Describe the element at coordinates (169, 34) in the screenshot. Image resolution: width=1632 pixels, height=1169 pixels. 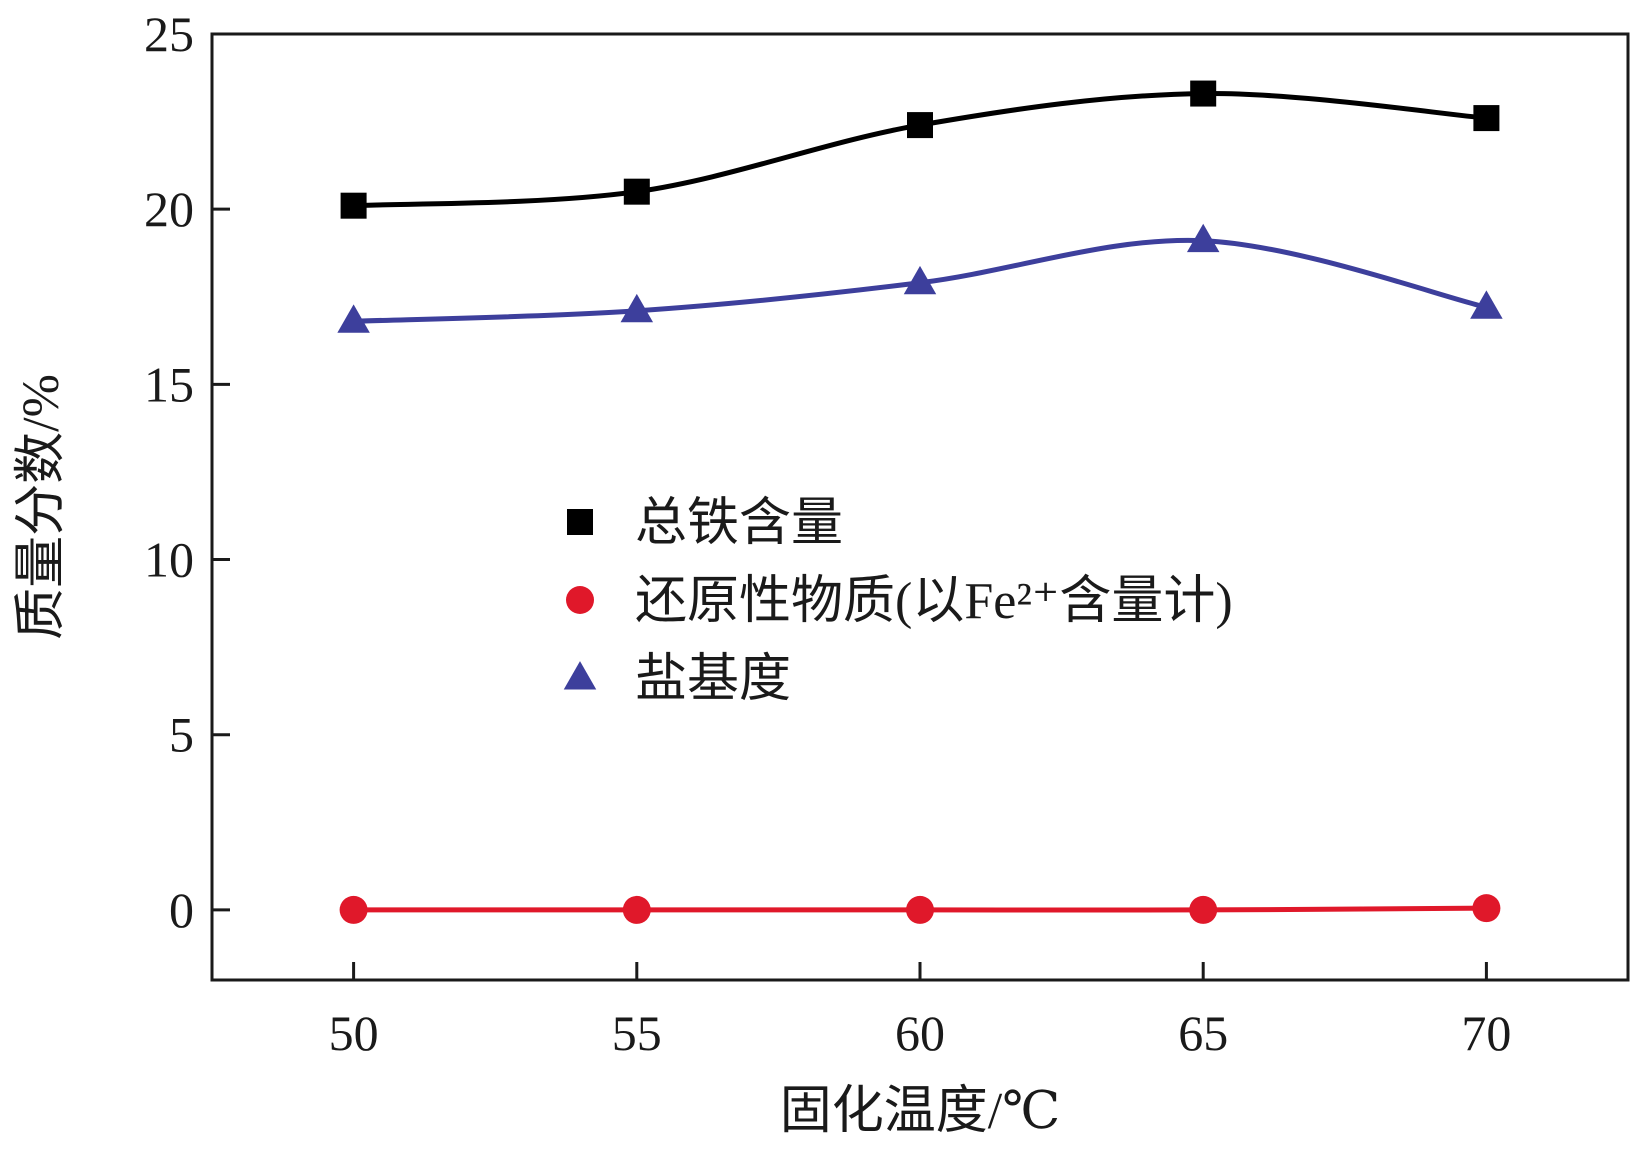
I see `y-tick-label: 25` at that location.